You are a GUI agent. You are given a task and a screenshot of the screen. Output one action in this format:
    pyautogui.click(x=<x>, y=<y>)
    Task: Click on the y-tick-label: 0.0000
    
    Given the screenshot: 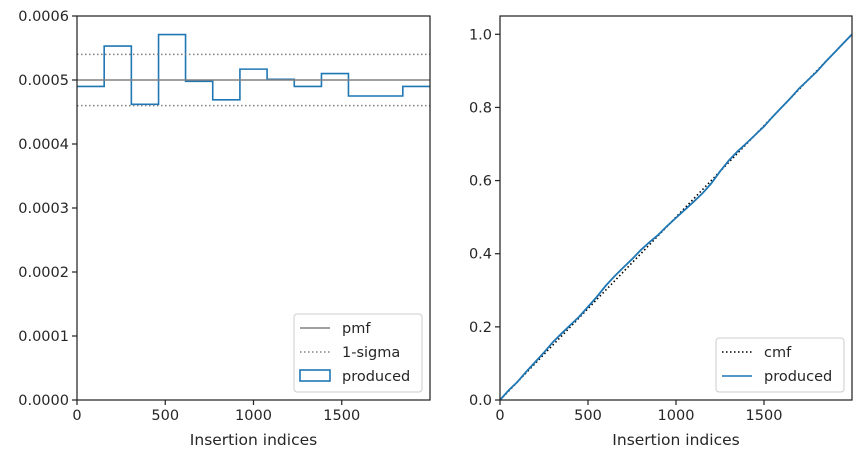 What is the action you would take?
    pyautogui.click(x=43, y=401)
    